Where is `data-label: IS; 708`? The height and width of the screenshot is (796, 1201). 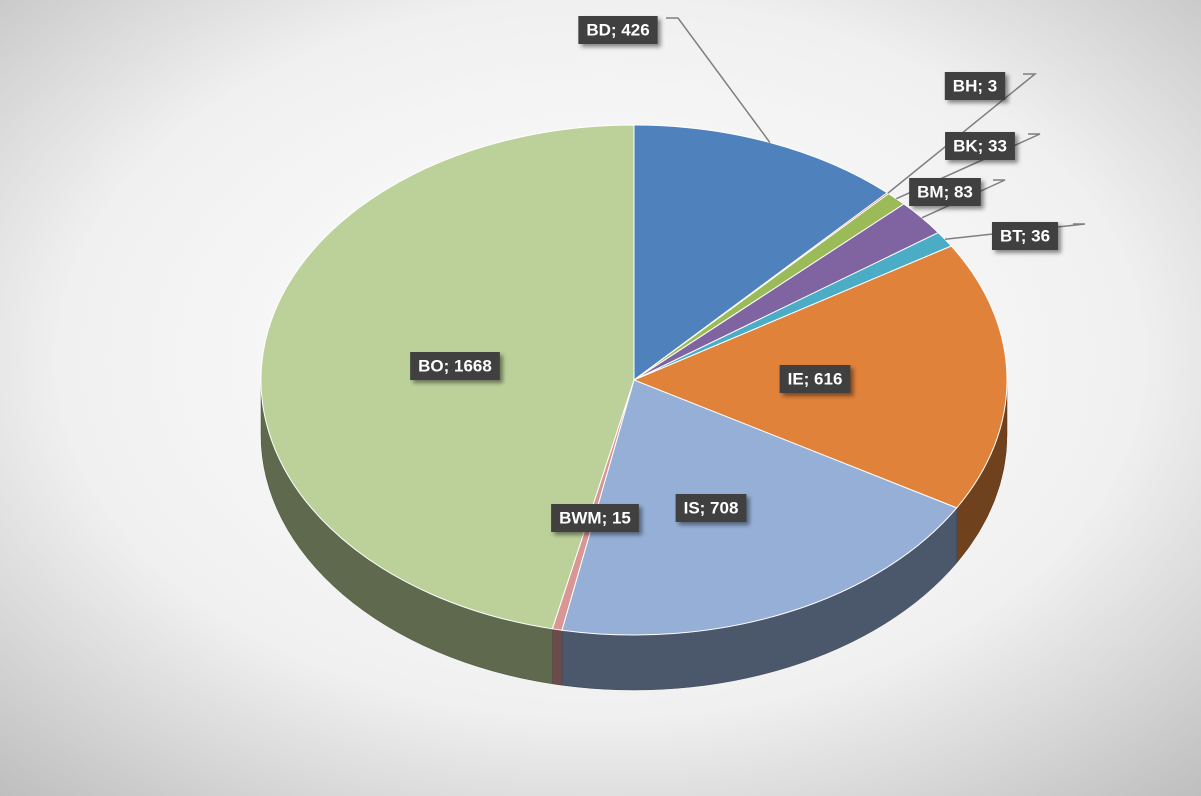
data-label: IS; 708 is located at coordinates (711, 507).